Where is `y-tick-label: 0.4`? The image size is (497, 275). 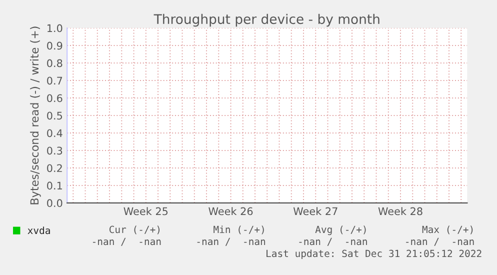 y-tick-label: 0.4 is located at coordinates (54, 133).